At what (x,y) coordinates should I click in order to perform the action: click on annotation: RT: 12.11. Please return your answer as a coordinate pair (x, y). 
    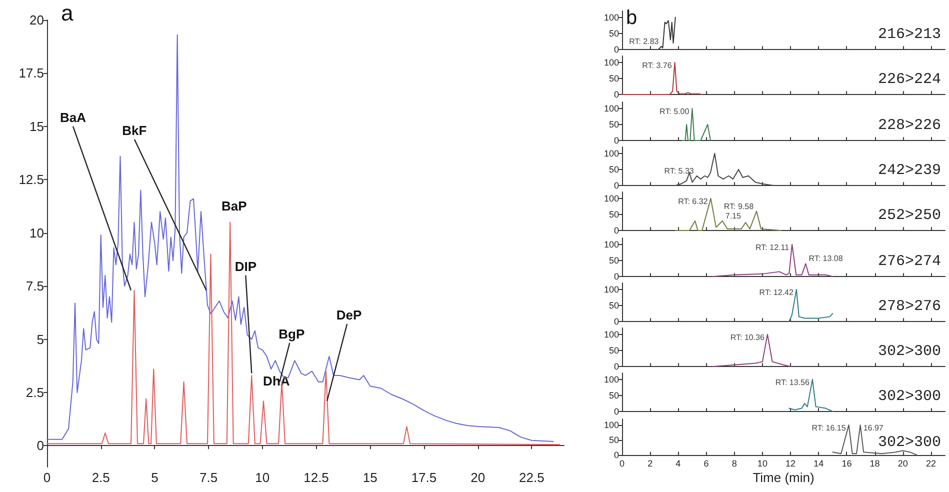
    Looking at the image, I should click on (773, 247).